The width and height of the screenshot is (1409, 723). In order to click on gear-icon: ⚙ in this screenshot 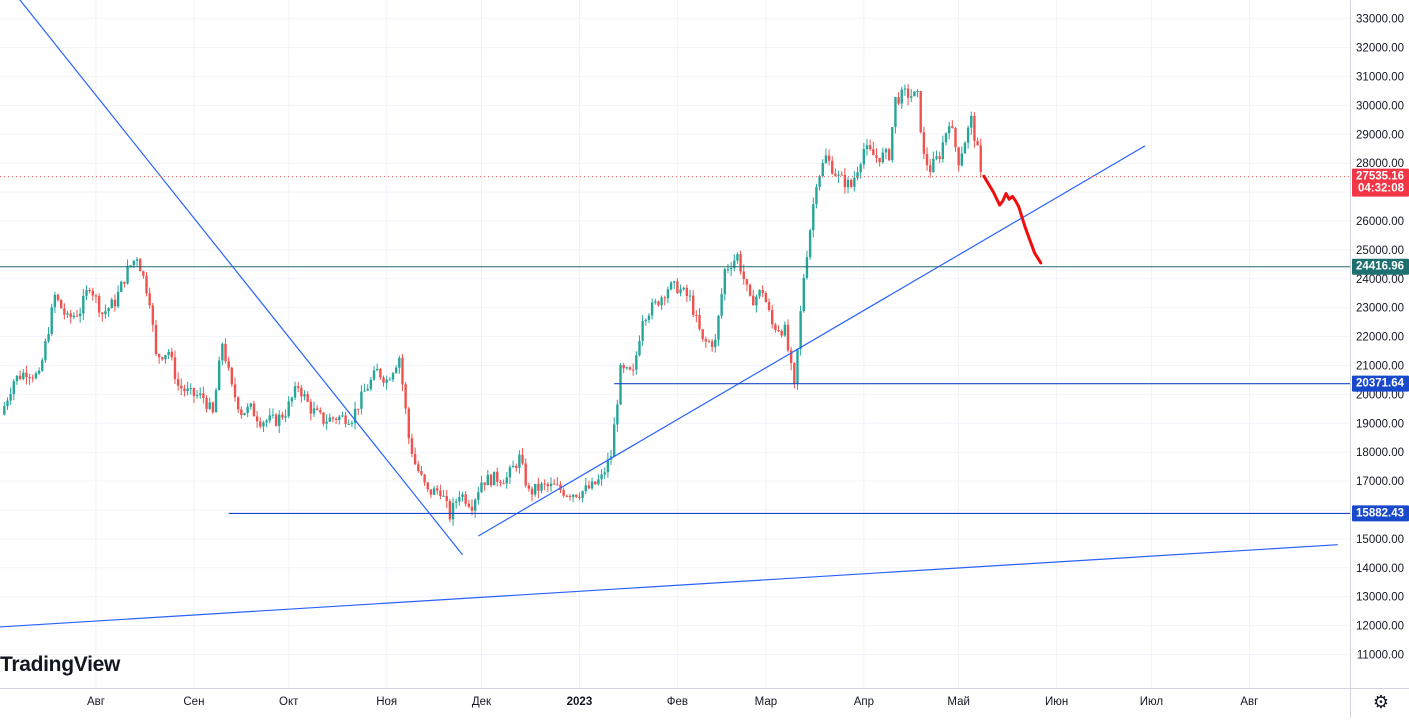, I will do `click(1381, 702)`.